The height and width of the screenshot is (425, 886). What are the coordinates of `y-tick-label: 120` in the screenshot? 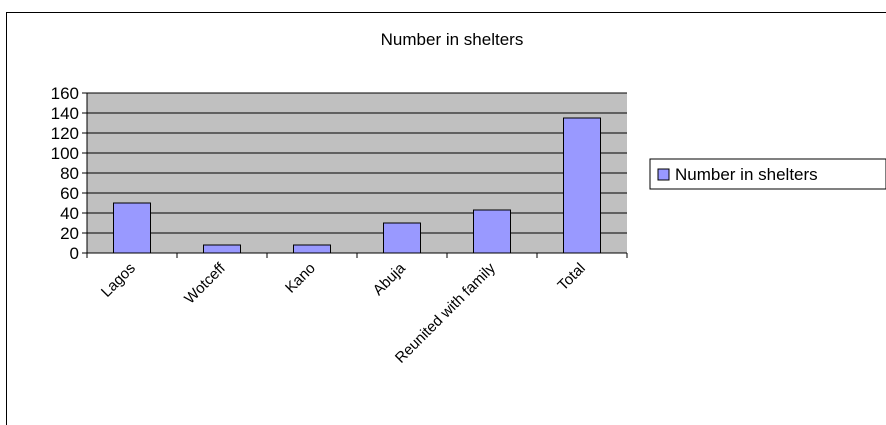 It's located at (65, 133).